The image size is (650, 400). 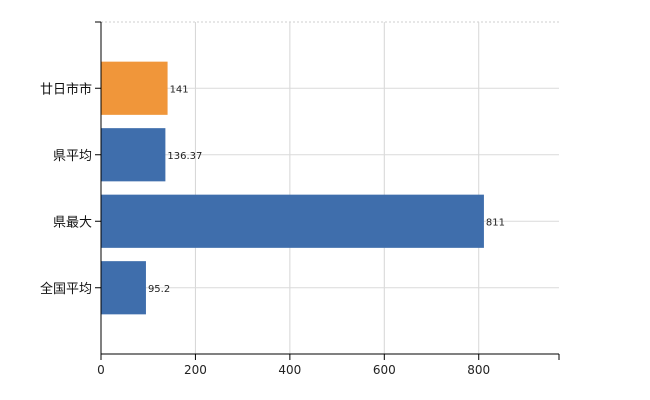 What do you see at coordinates (179, 89) in the screenshot?
I see `data-label: 141` at bounding box center [179, 89].